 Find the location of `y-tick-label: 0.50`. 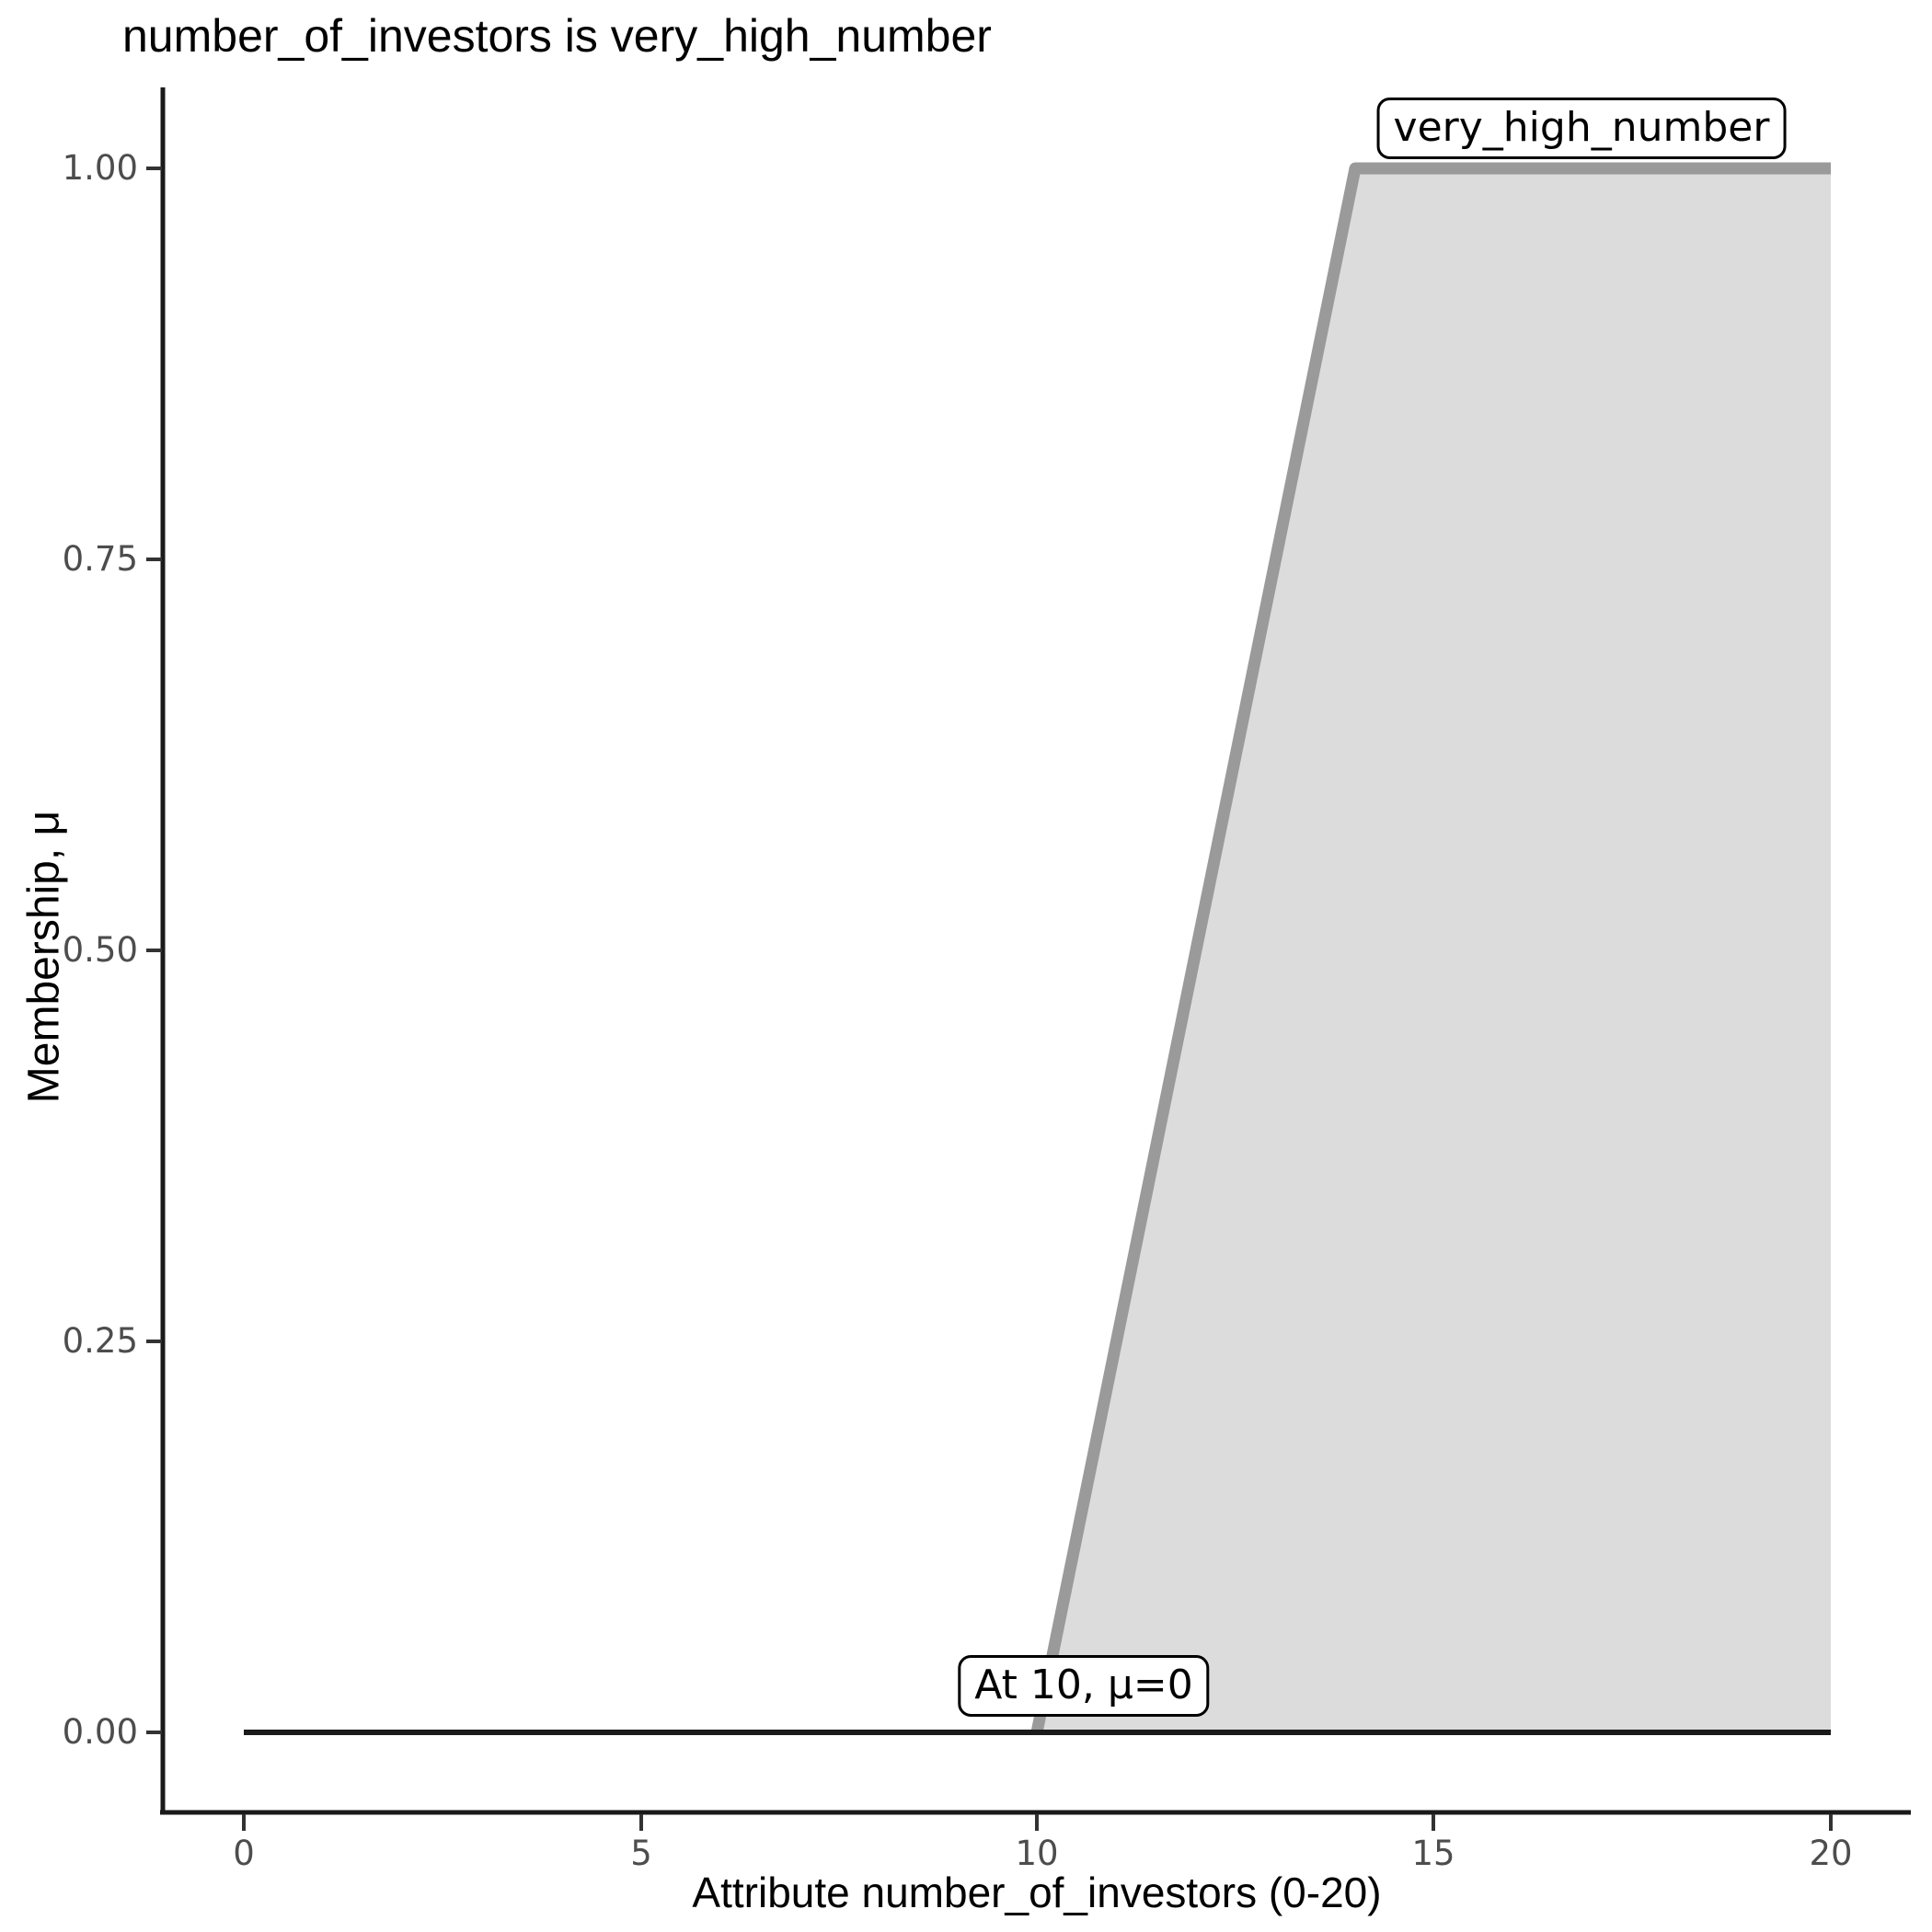

y-tick-label: 0.50 is located at coordinates (100, 950).